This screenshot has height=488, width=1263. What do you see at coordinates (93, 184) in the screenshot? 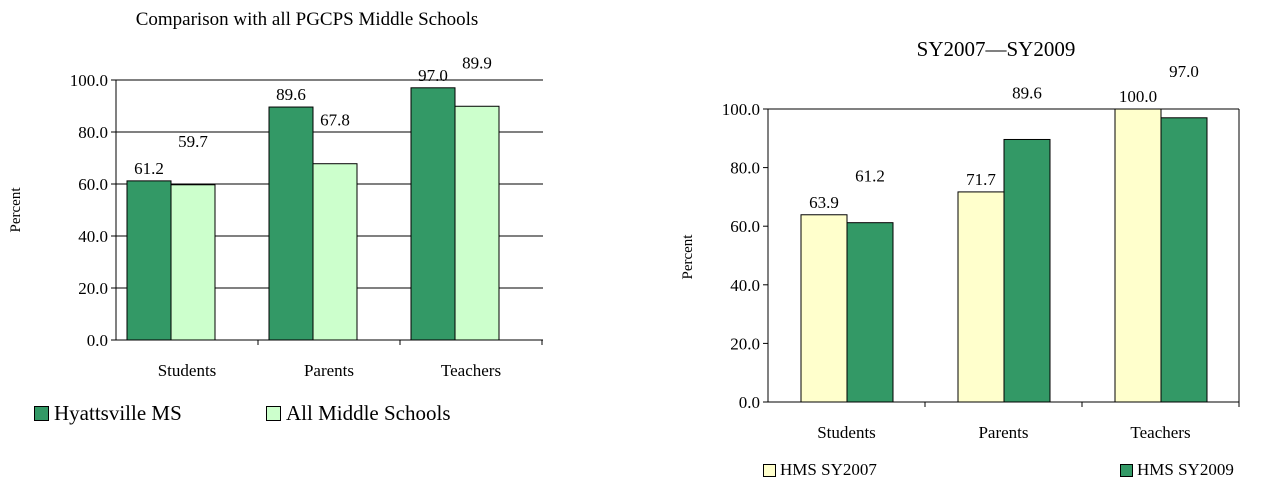
I see `chart-1-ytick-label: 60.0` at bounding box center [93, 184].